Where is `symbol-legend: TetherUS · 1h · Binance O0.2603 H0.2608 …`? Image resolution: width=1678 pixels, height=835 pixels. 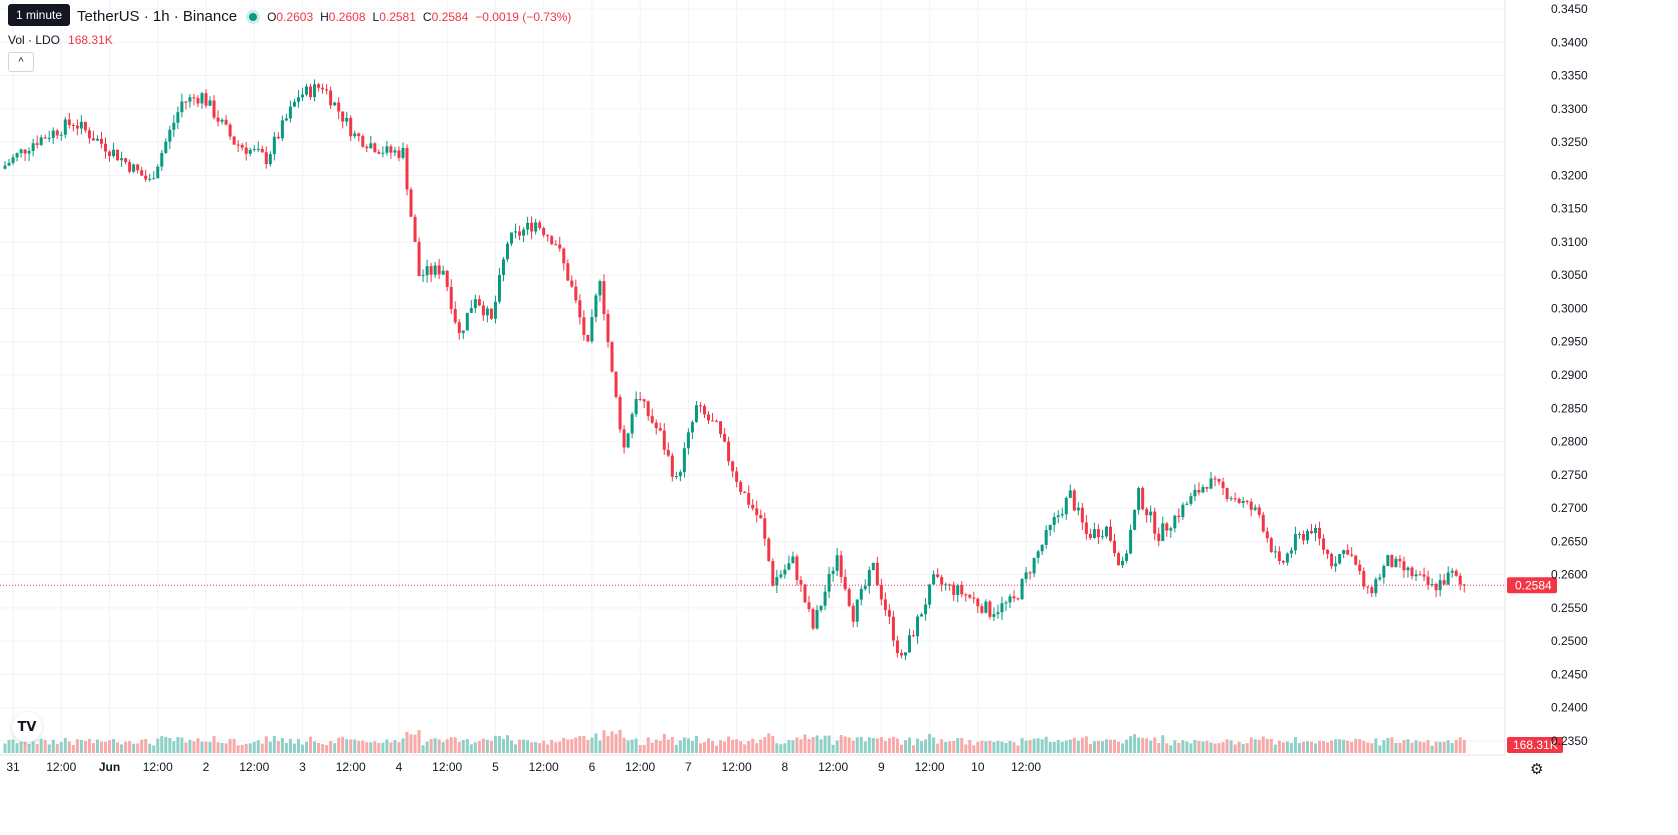 symbol-legend: TetherUS · 1h · Binance O0.2603 H0.2608 … is located at coordinates (327, 16).